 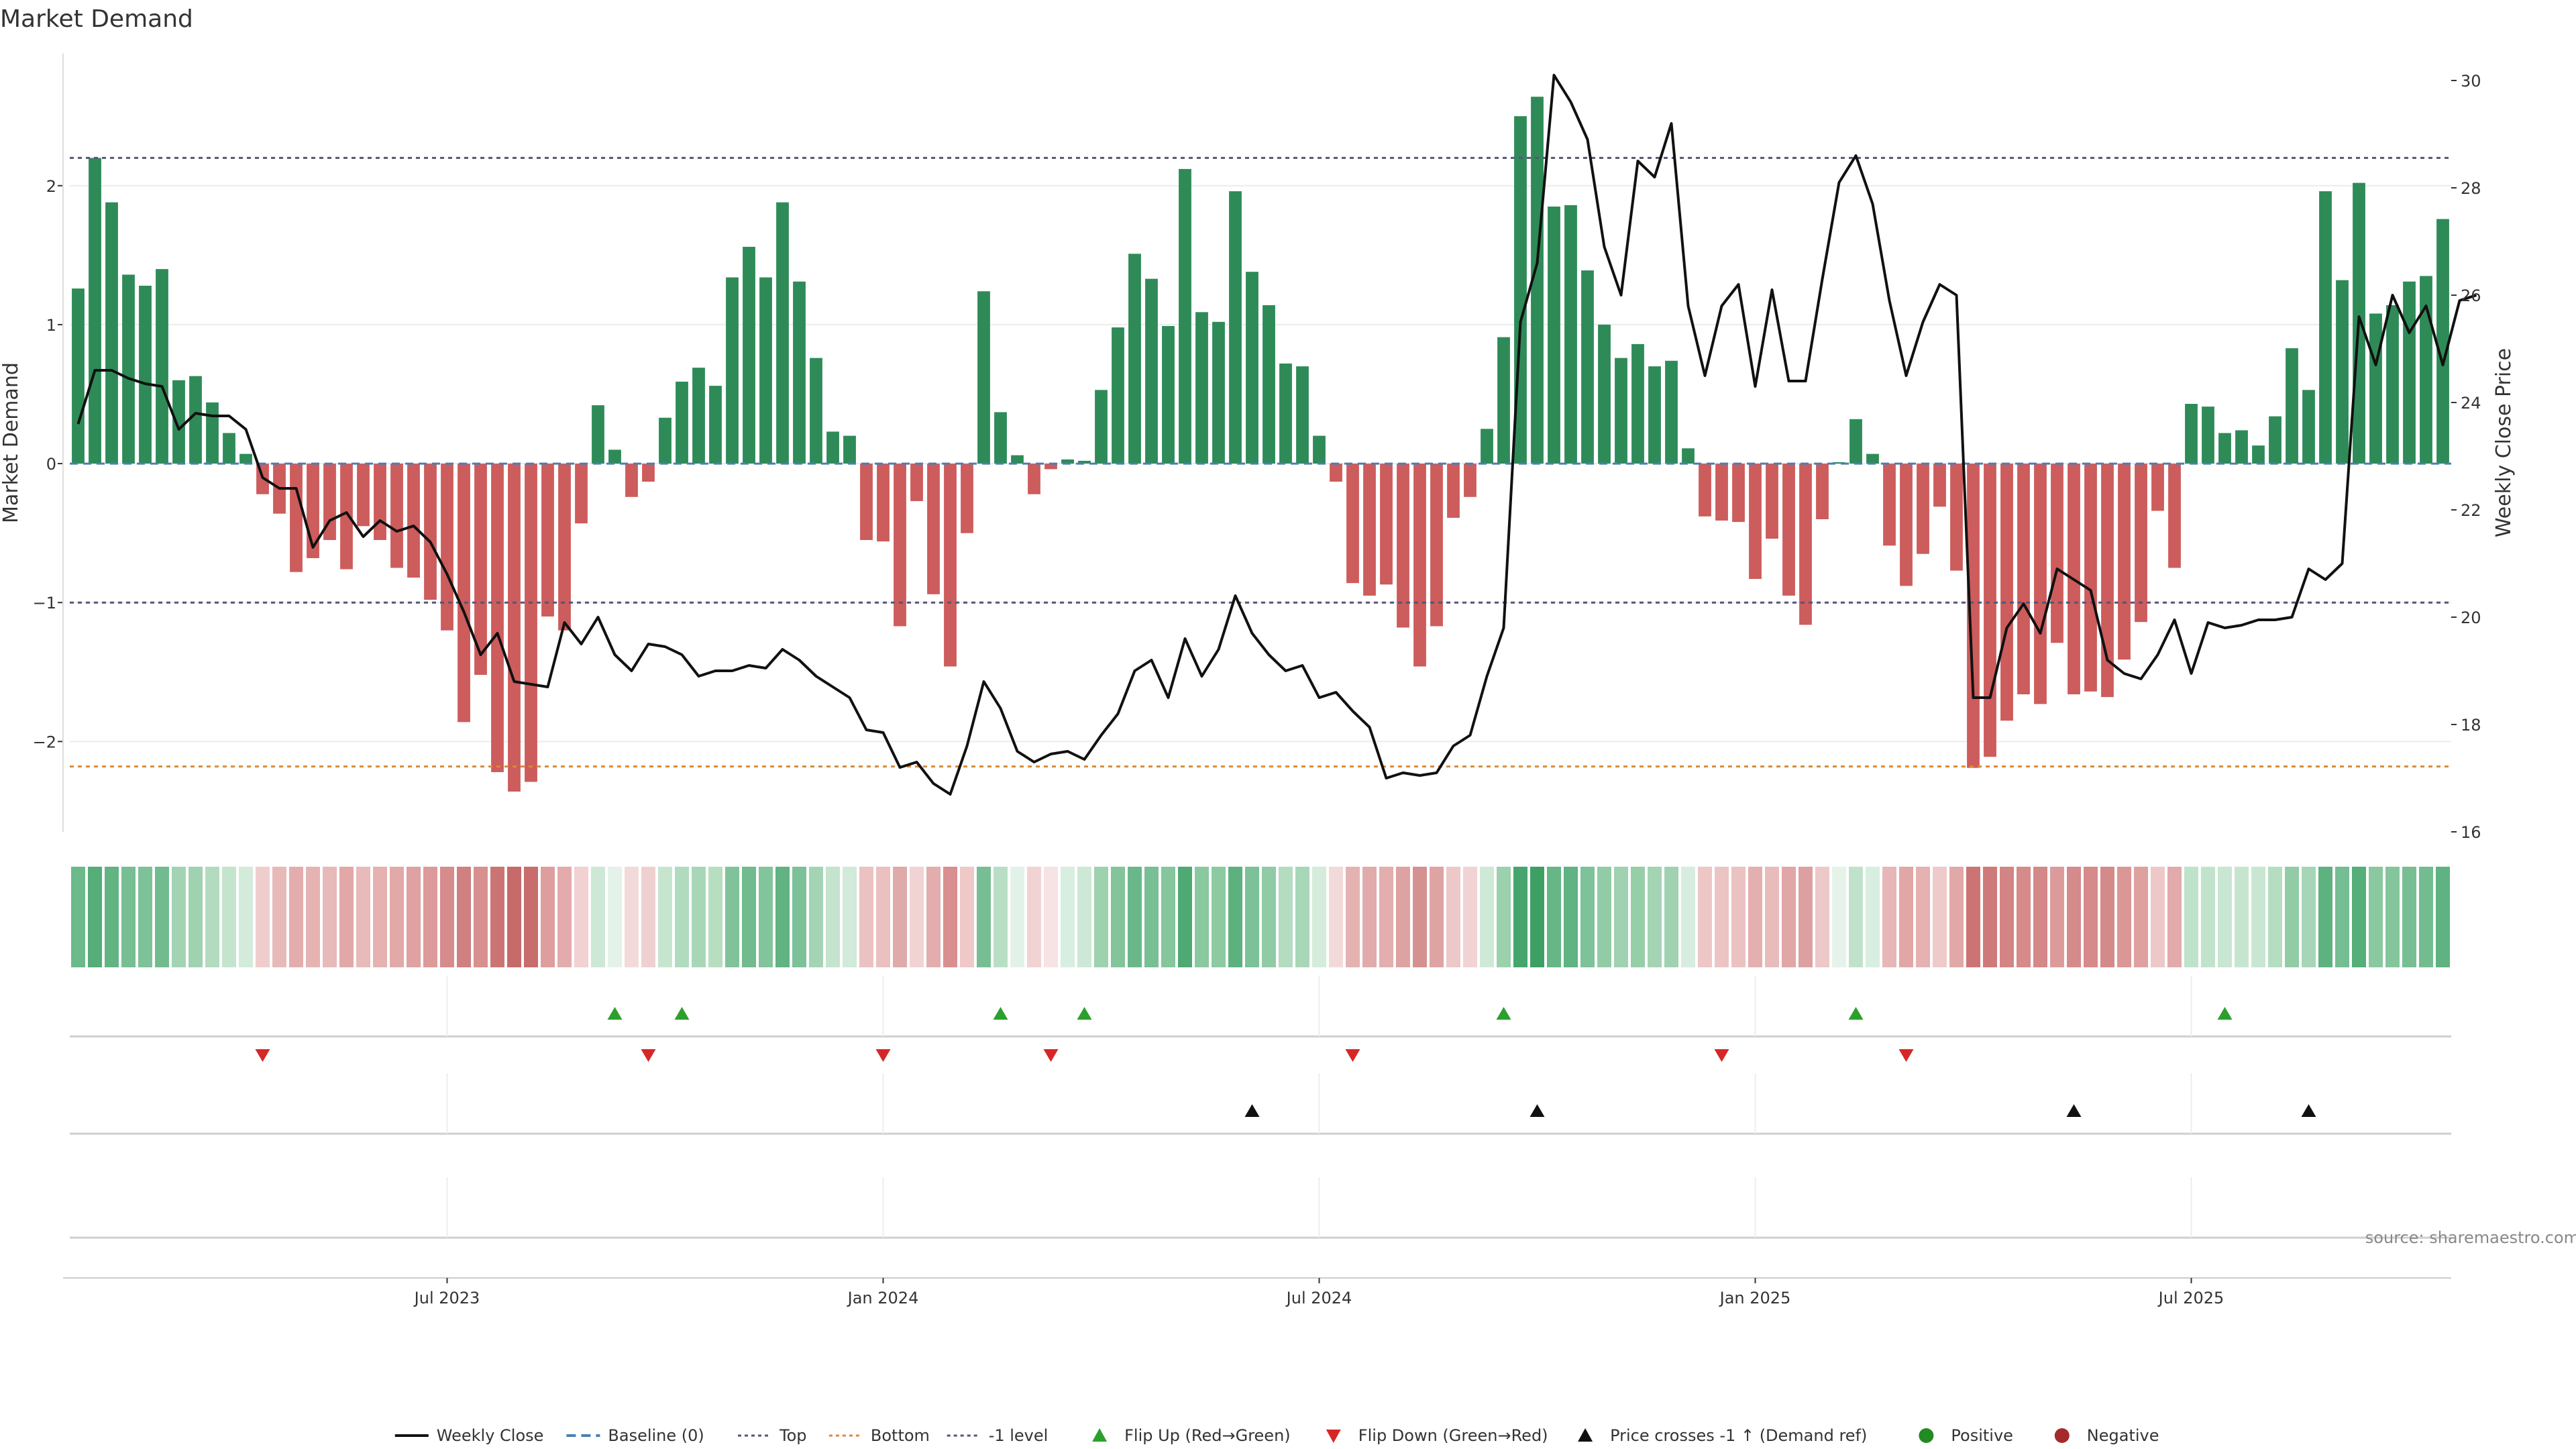 I want to click on legend-item-top: Top, so click(x=772, y=1435).